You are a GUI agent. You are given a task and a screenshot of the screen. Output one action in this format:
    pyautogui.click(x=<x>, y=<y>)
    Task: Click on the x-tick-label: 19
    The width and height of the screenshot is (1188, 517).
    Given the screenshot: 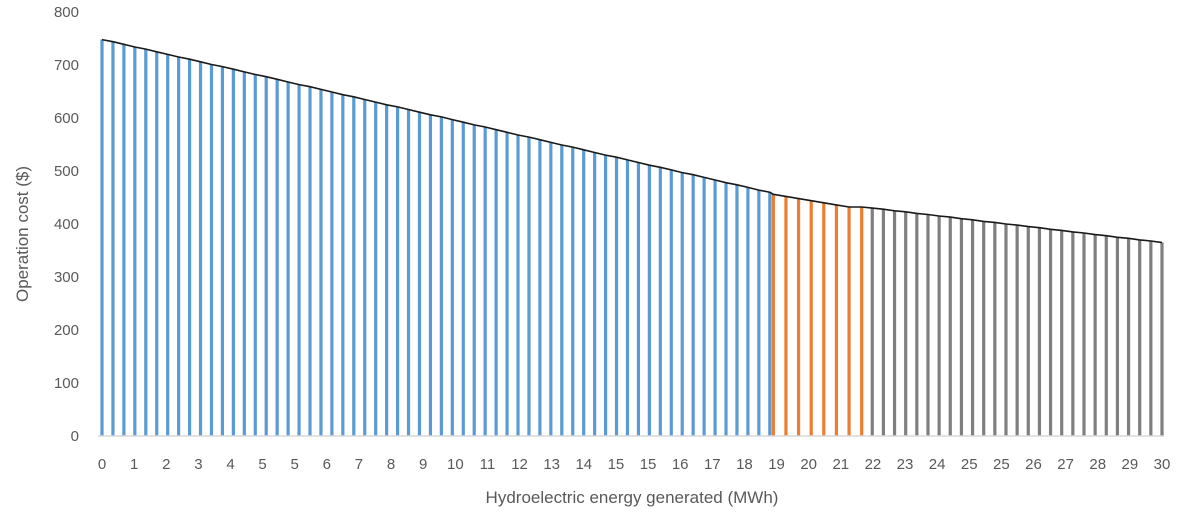 What is the action you would take?
    pyautogui.click(x=776, y=464)
    